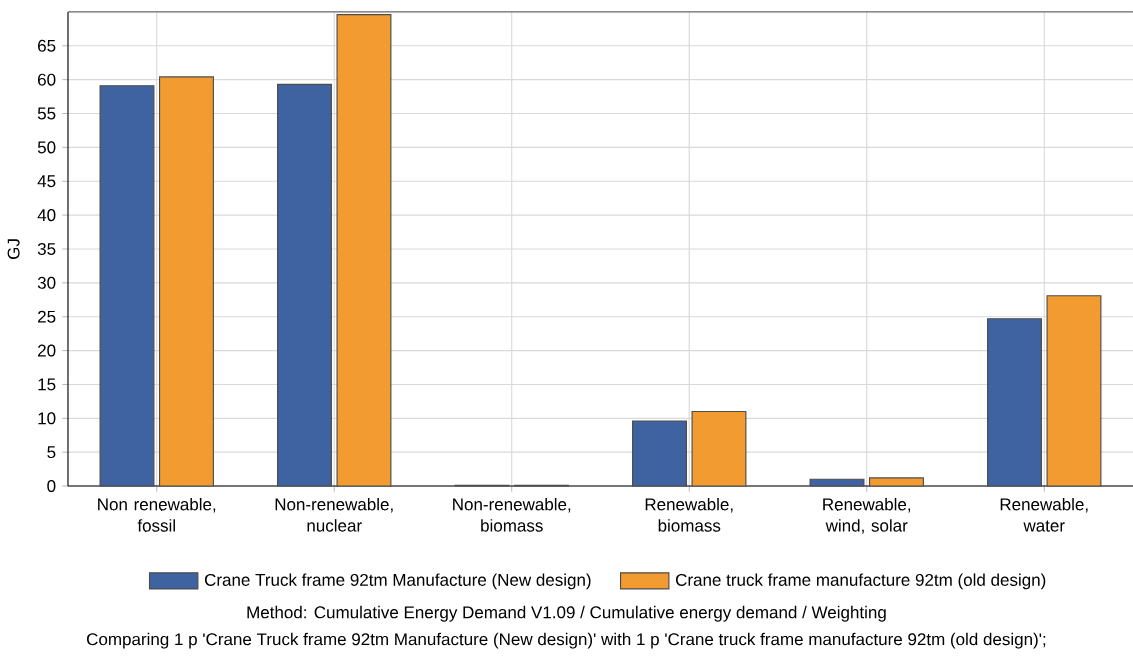 This screenshot has height=661, width=1133. Describe the element at coordinates (47, 79) in the screenshot. I see `y-tick-label: 60` at that location.